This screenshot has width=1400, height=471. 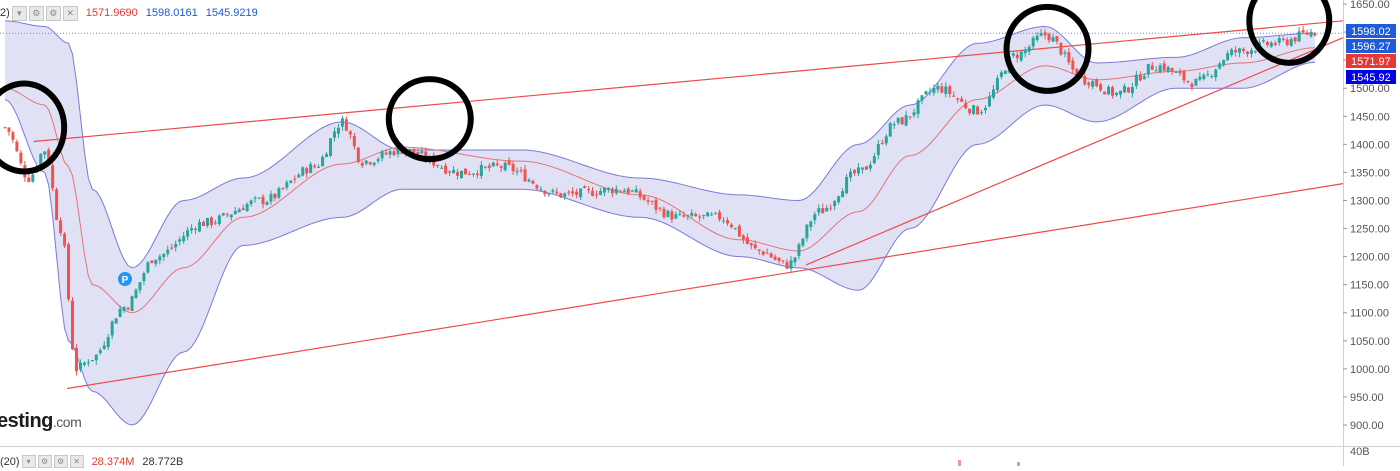 What do you see at coordinates (1367, 426) in the screenshot?
I see `y-tick-label: 900.00` at bounding box center [1367, 426].